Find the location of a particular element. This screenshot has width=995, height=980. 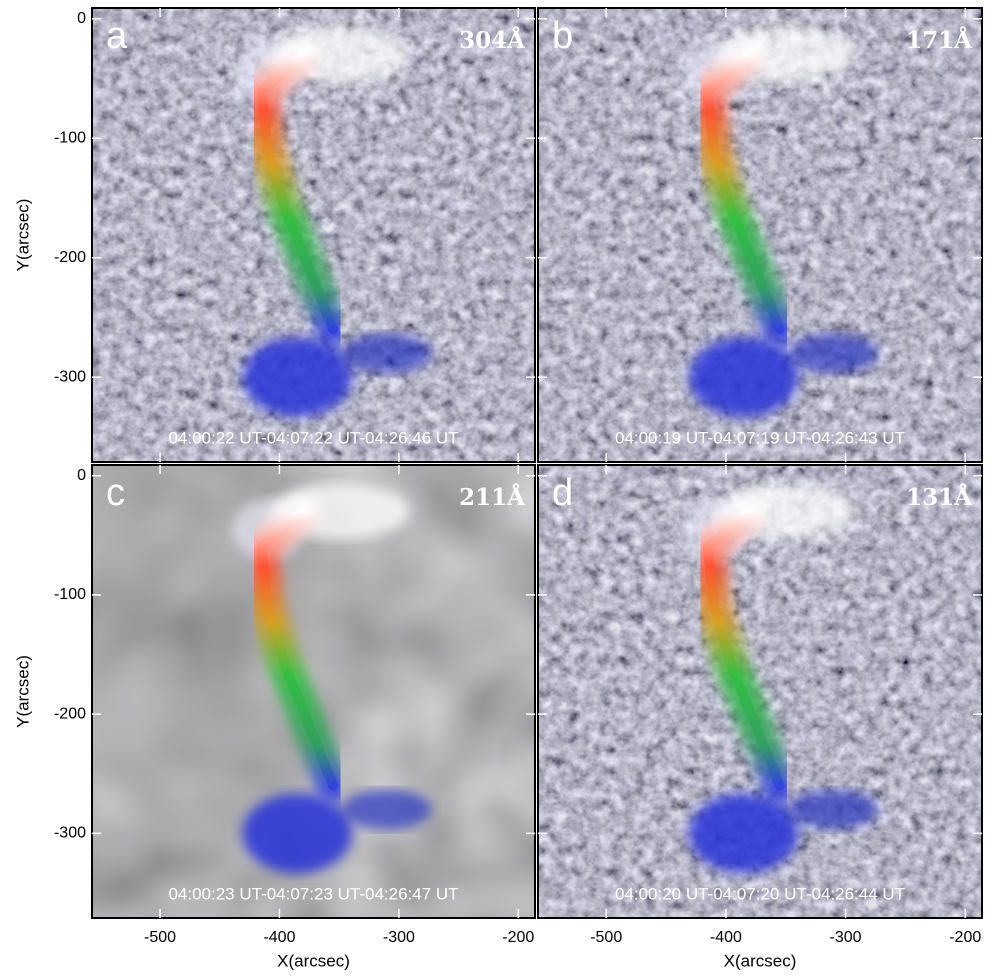

time-range: 04:00:20 UT-04:07:20 UT-04:26:44 UT is located at coordinates (760, 893).